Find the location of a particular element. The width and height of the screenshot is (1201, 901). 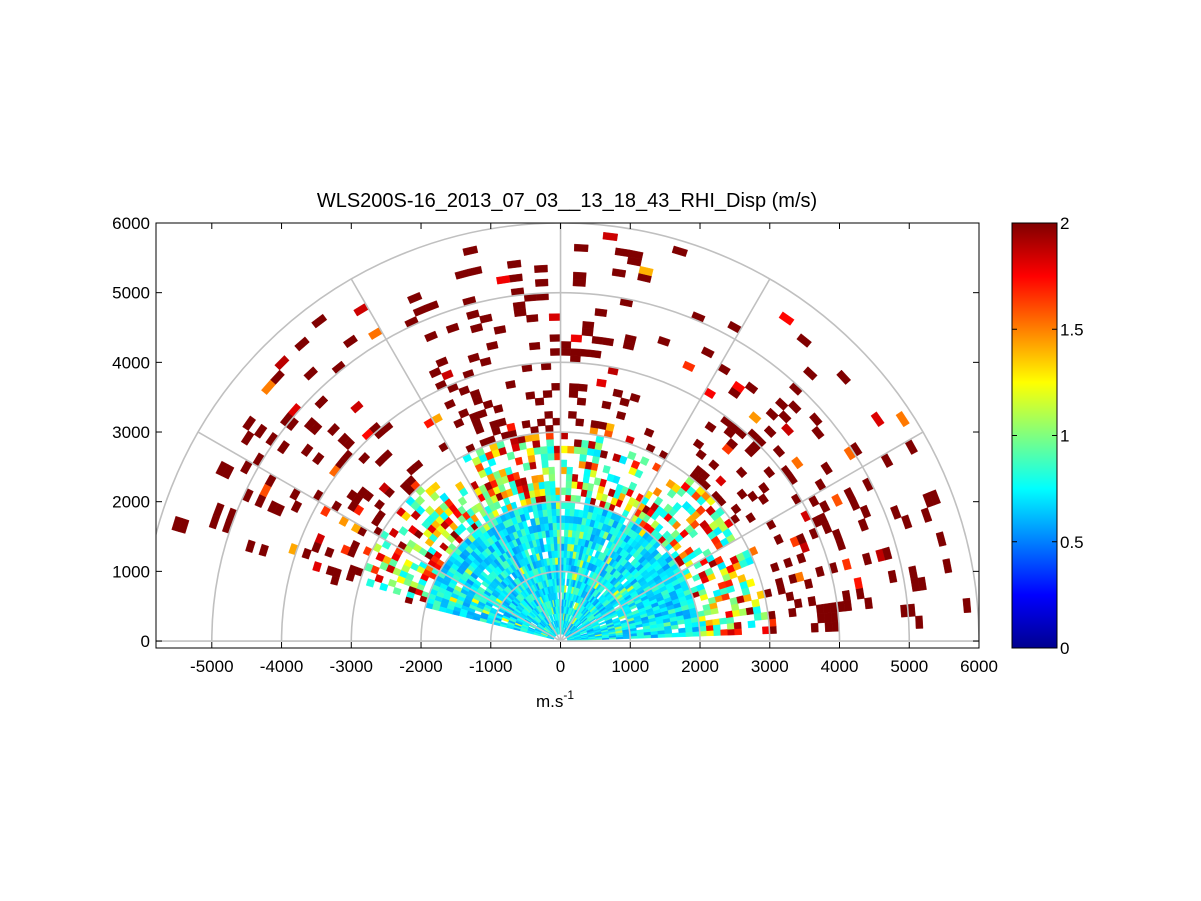

y-tick-label: 2000 is located at coordinates (131, 502).